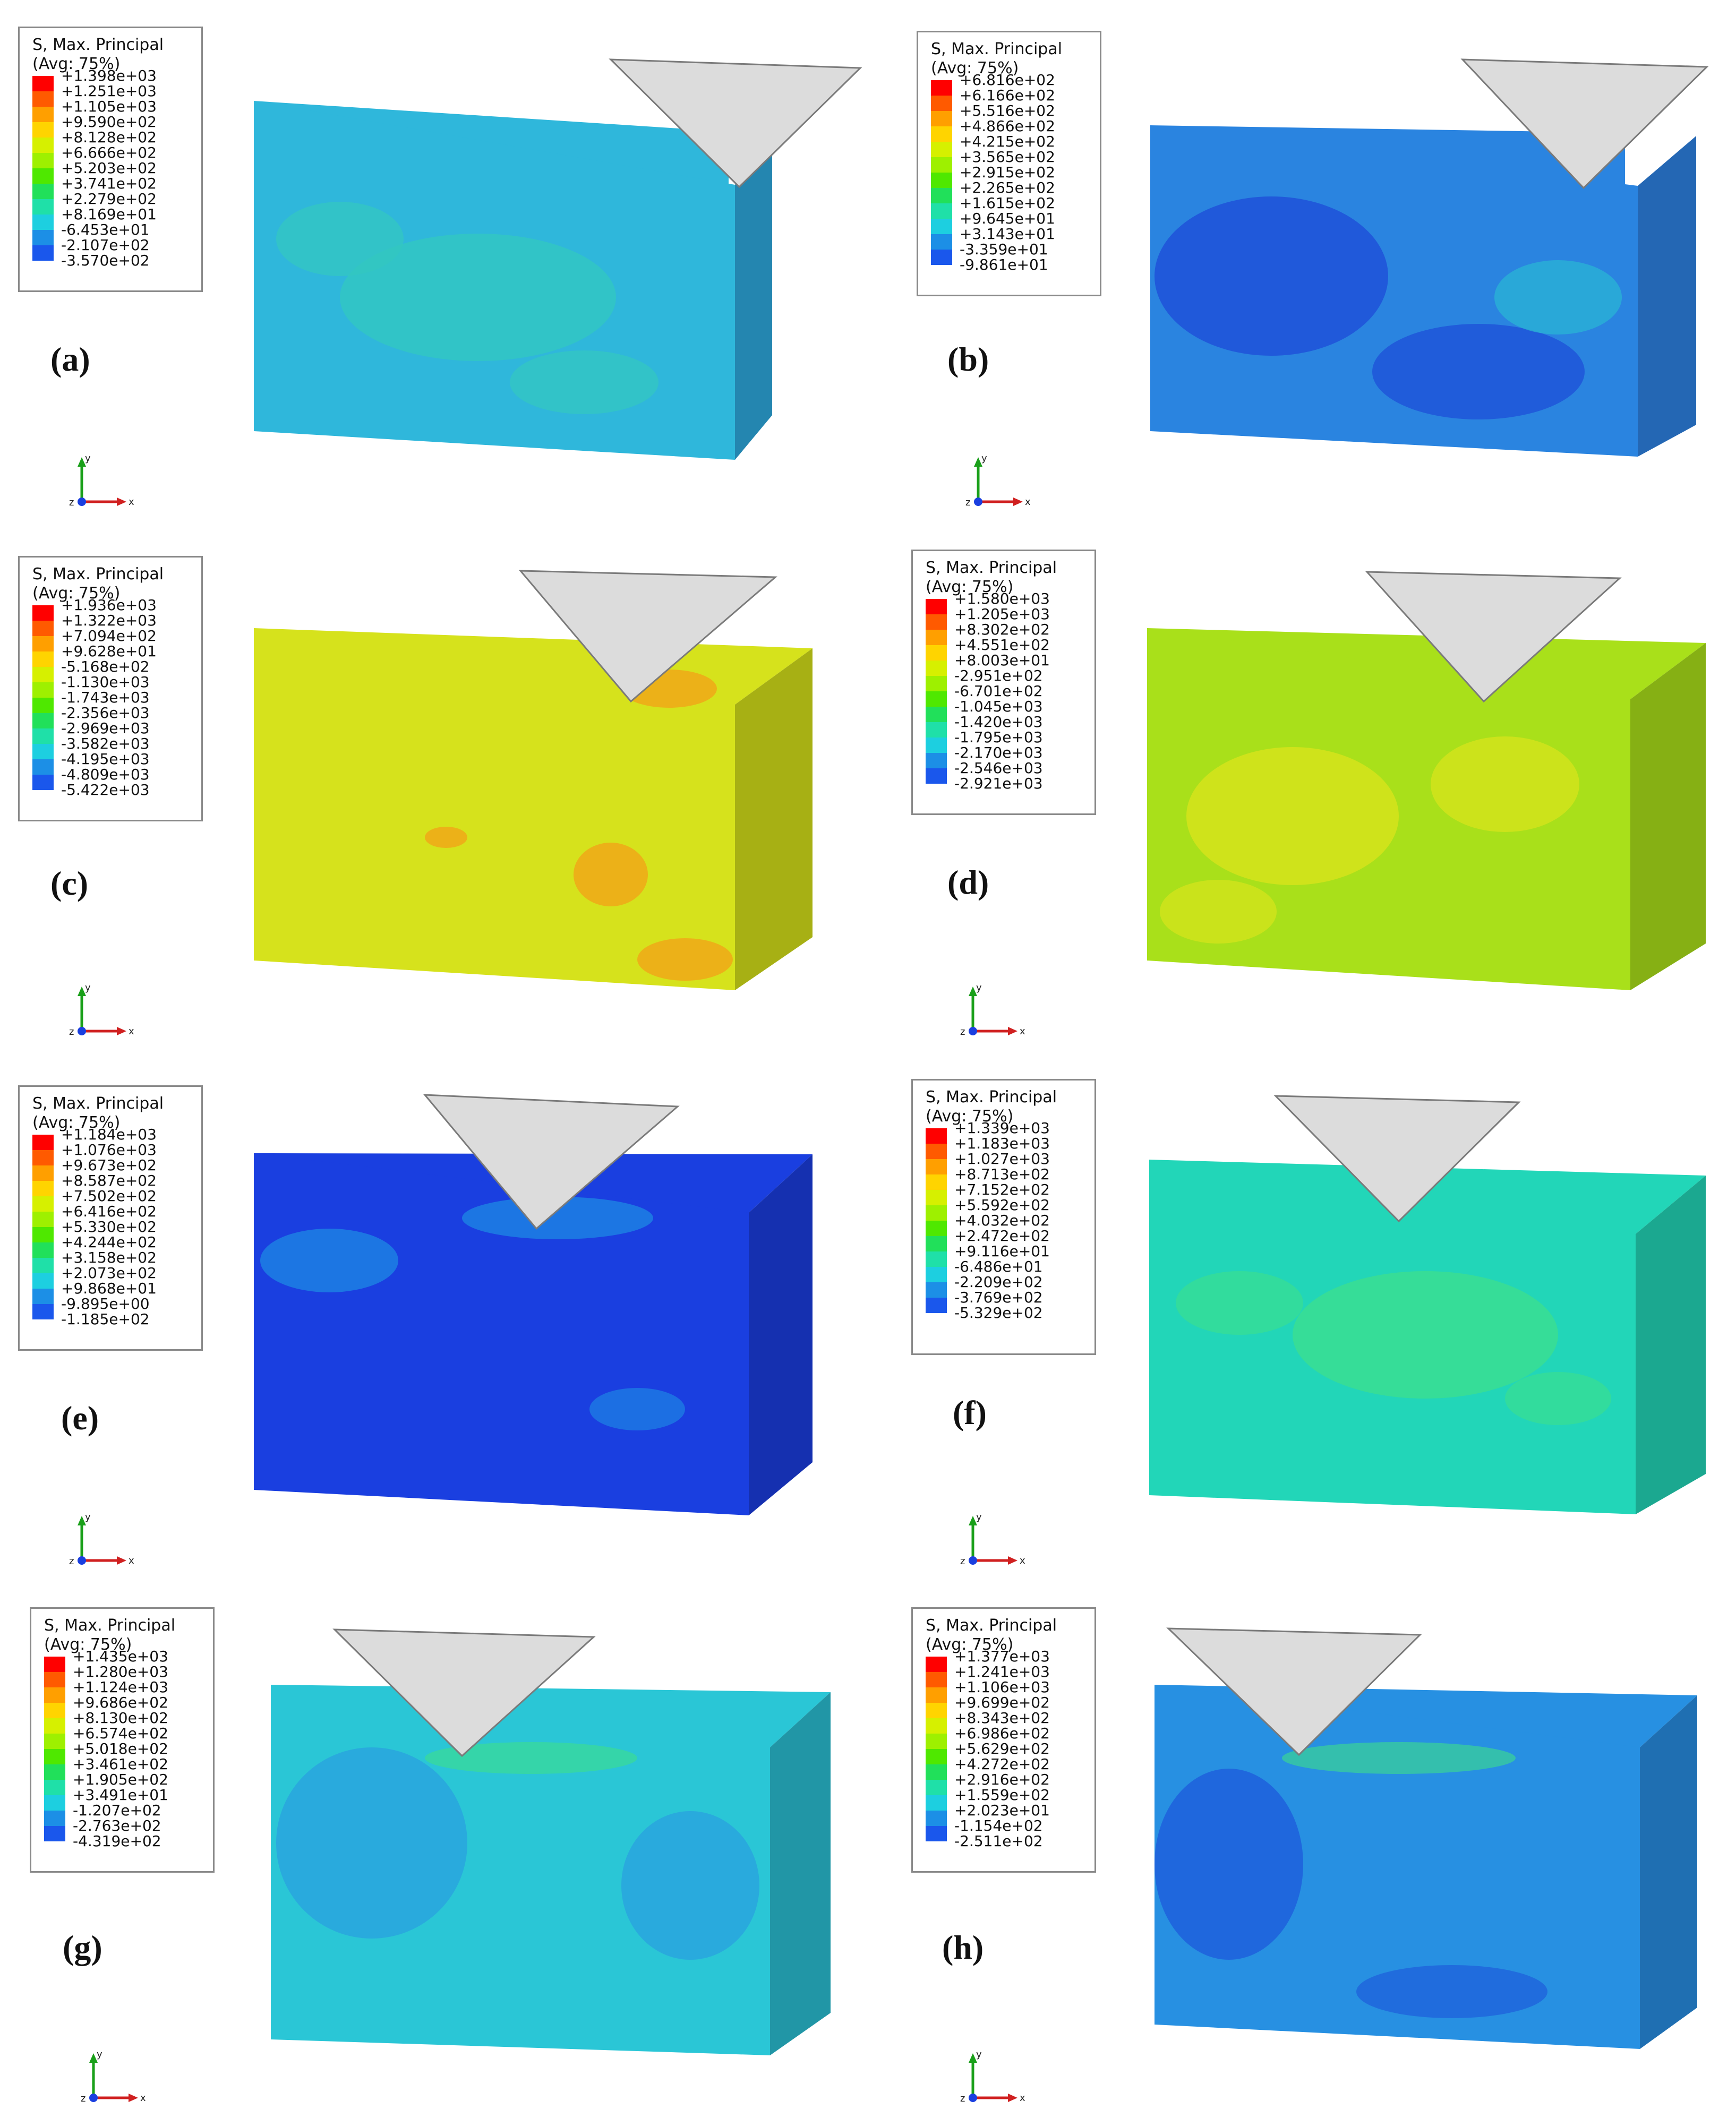 The image size is (1736, 2118). Describe the element at coordinates (774, 819) in the screenshot. I see `block-side-face` at that location.